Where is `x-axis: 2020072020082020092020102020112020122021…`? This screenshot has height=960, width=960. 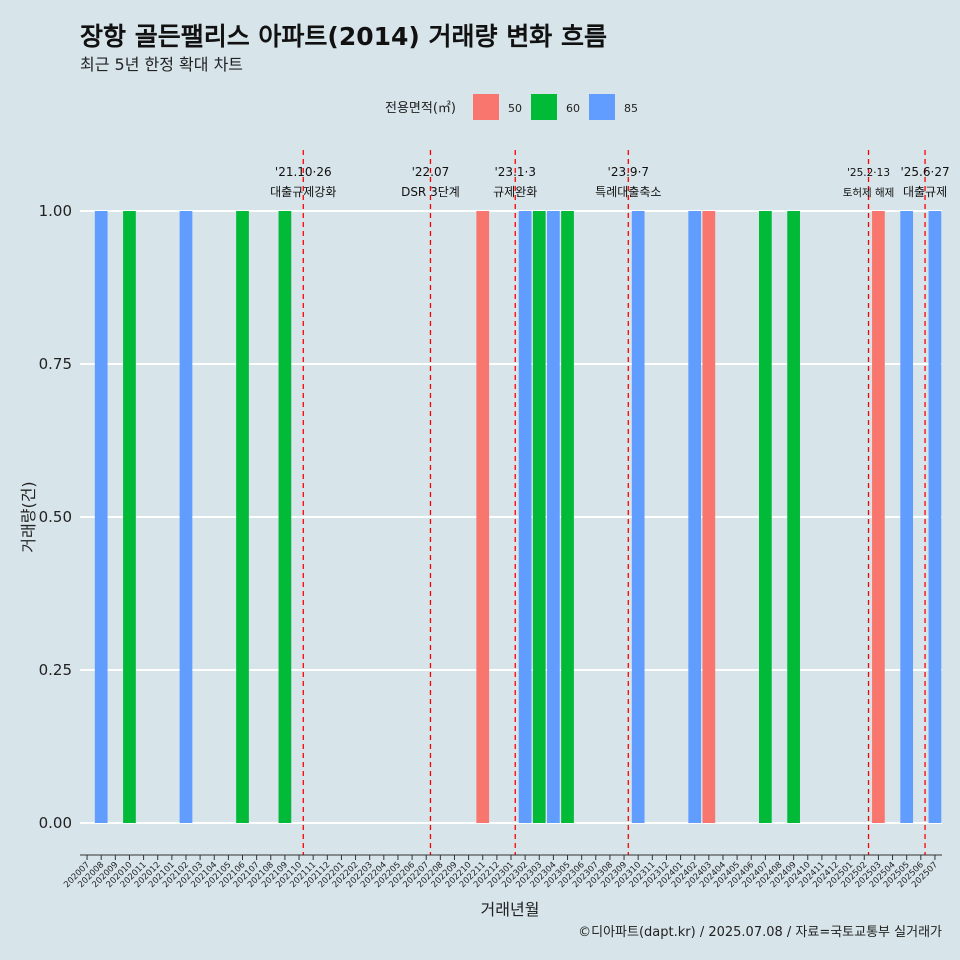 x-axis: 2020072020082020092020102020112020122021… is located at coordinates (502, 872).